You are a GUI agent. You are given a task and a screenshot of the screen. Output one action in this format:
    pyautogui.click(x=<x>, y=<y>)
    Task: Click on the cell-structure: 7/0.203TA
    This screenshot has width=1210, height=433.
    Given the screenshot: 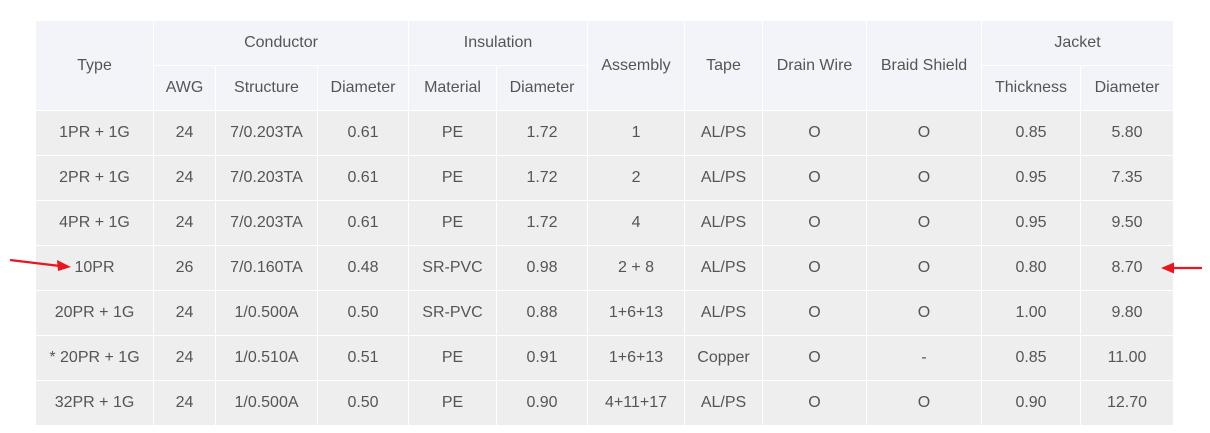 What is the action you would take?
    pyautogui.click(x=266, y=178)
    